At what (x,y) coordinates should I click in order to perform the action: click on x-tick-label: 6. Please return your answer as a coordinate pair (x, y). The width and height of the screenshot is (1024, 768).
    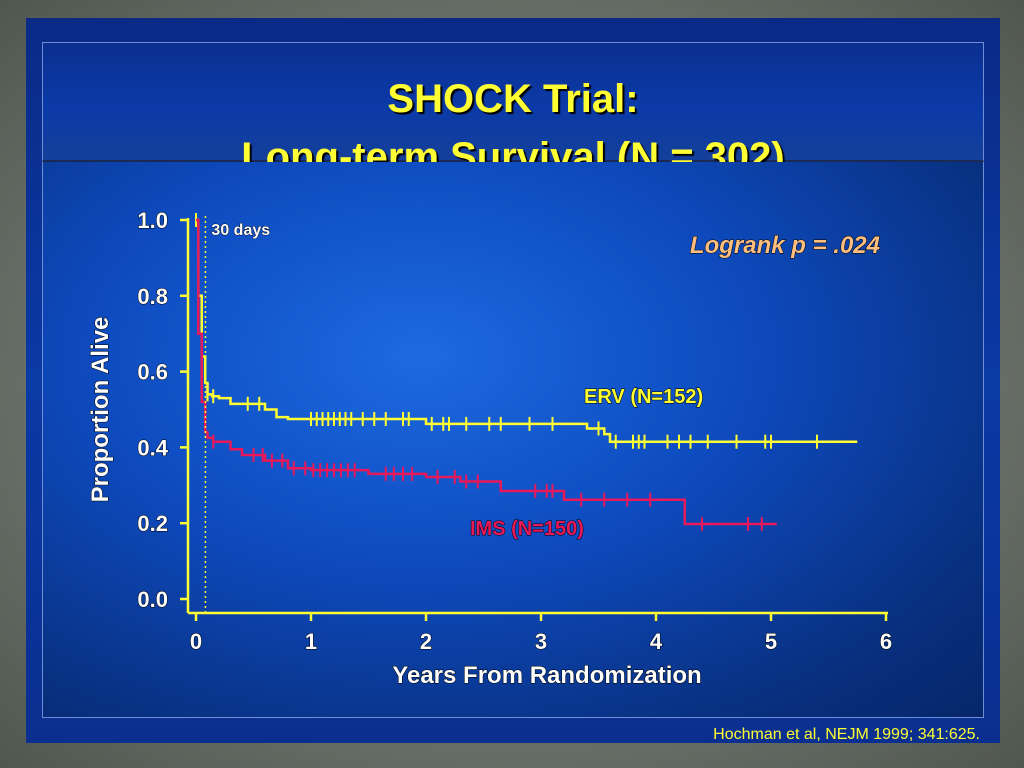
    Looking at the image, I should click on (886, 641).